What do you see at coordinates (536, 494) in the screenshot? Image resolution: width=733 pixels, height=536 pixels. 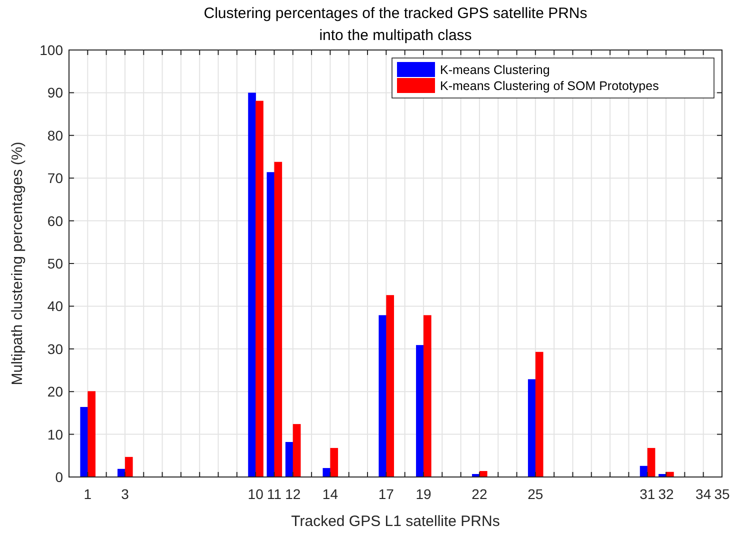 I see `x-tick-label: 25` at bounding box center [536, 494].